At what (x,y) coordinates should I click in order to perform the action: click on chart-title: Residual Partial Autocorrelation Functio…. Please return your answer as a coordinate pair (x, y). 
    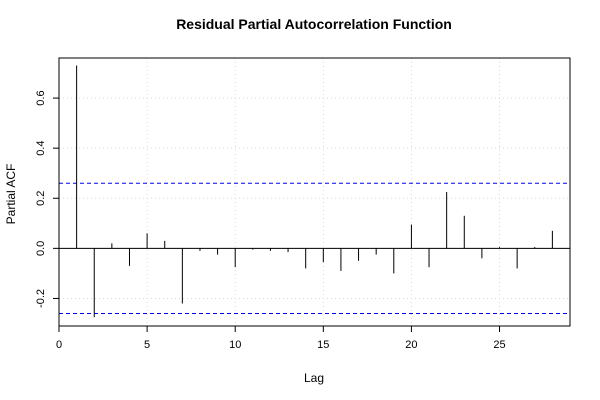
    Looking at the image, I should click on (314, 24).